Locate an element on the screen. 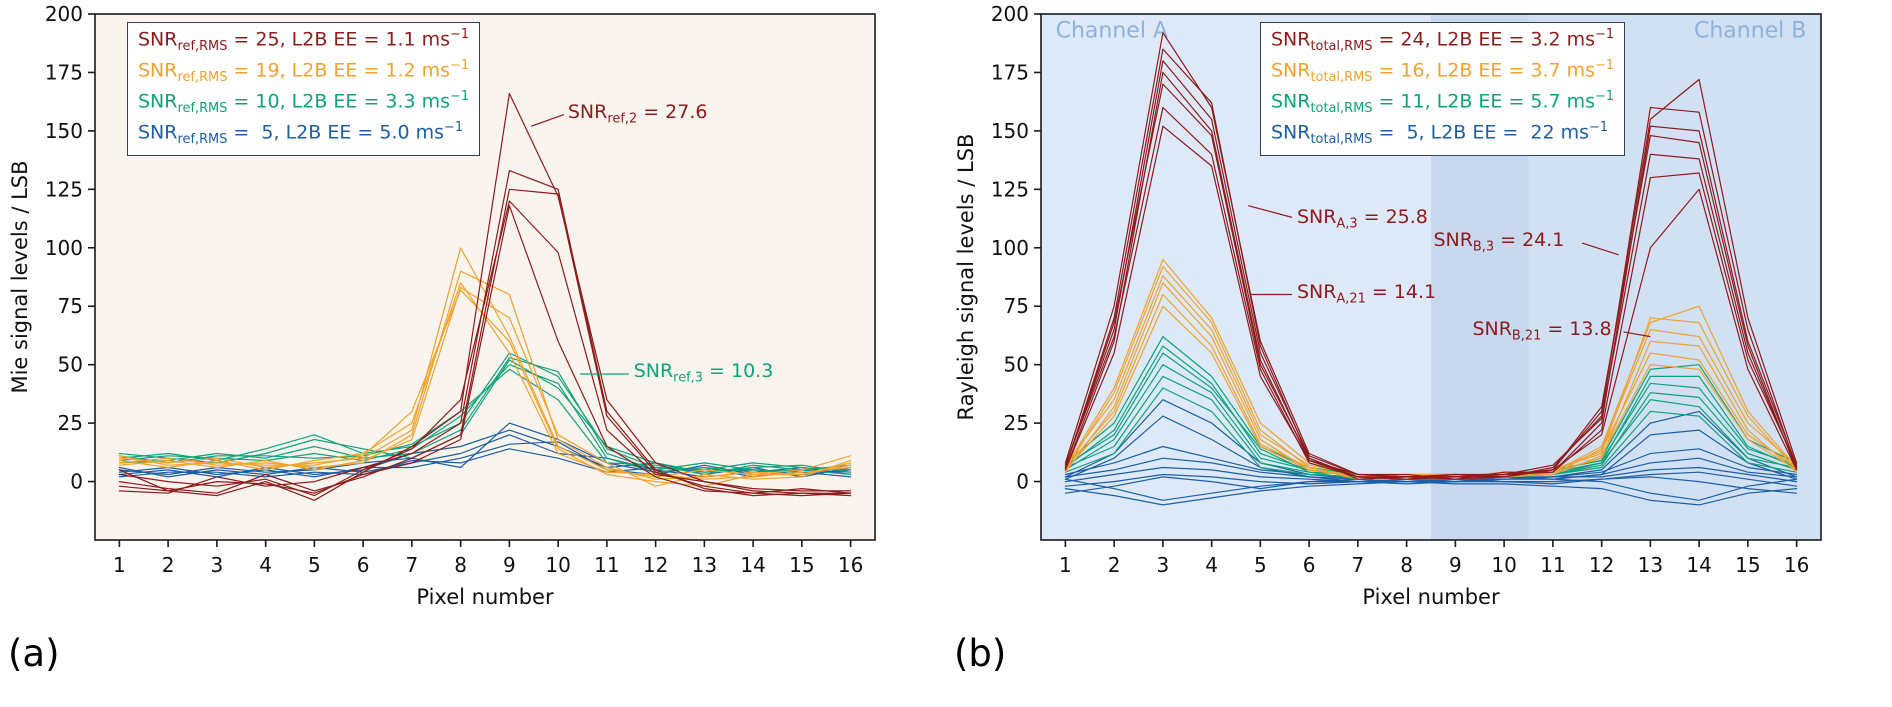 This screenshot has height=707, width=1892. panel-label-a: (a) is located at coordinates (34, 653).